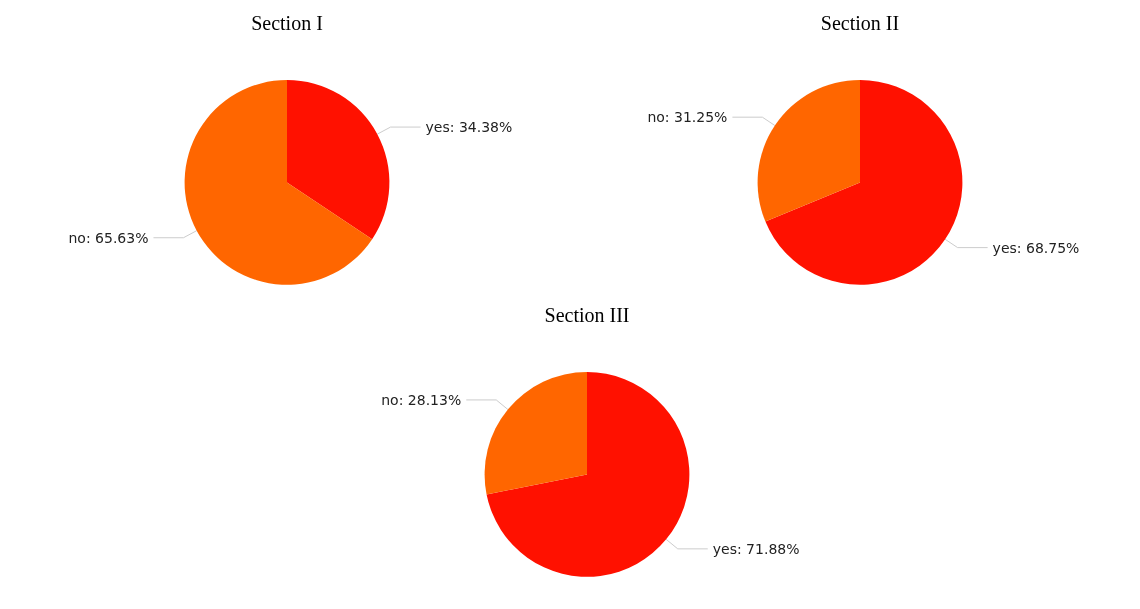  I want to click on chart-title: Section I, so click(287, 23).